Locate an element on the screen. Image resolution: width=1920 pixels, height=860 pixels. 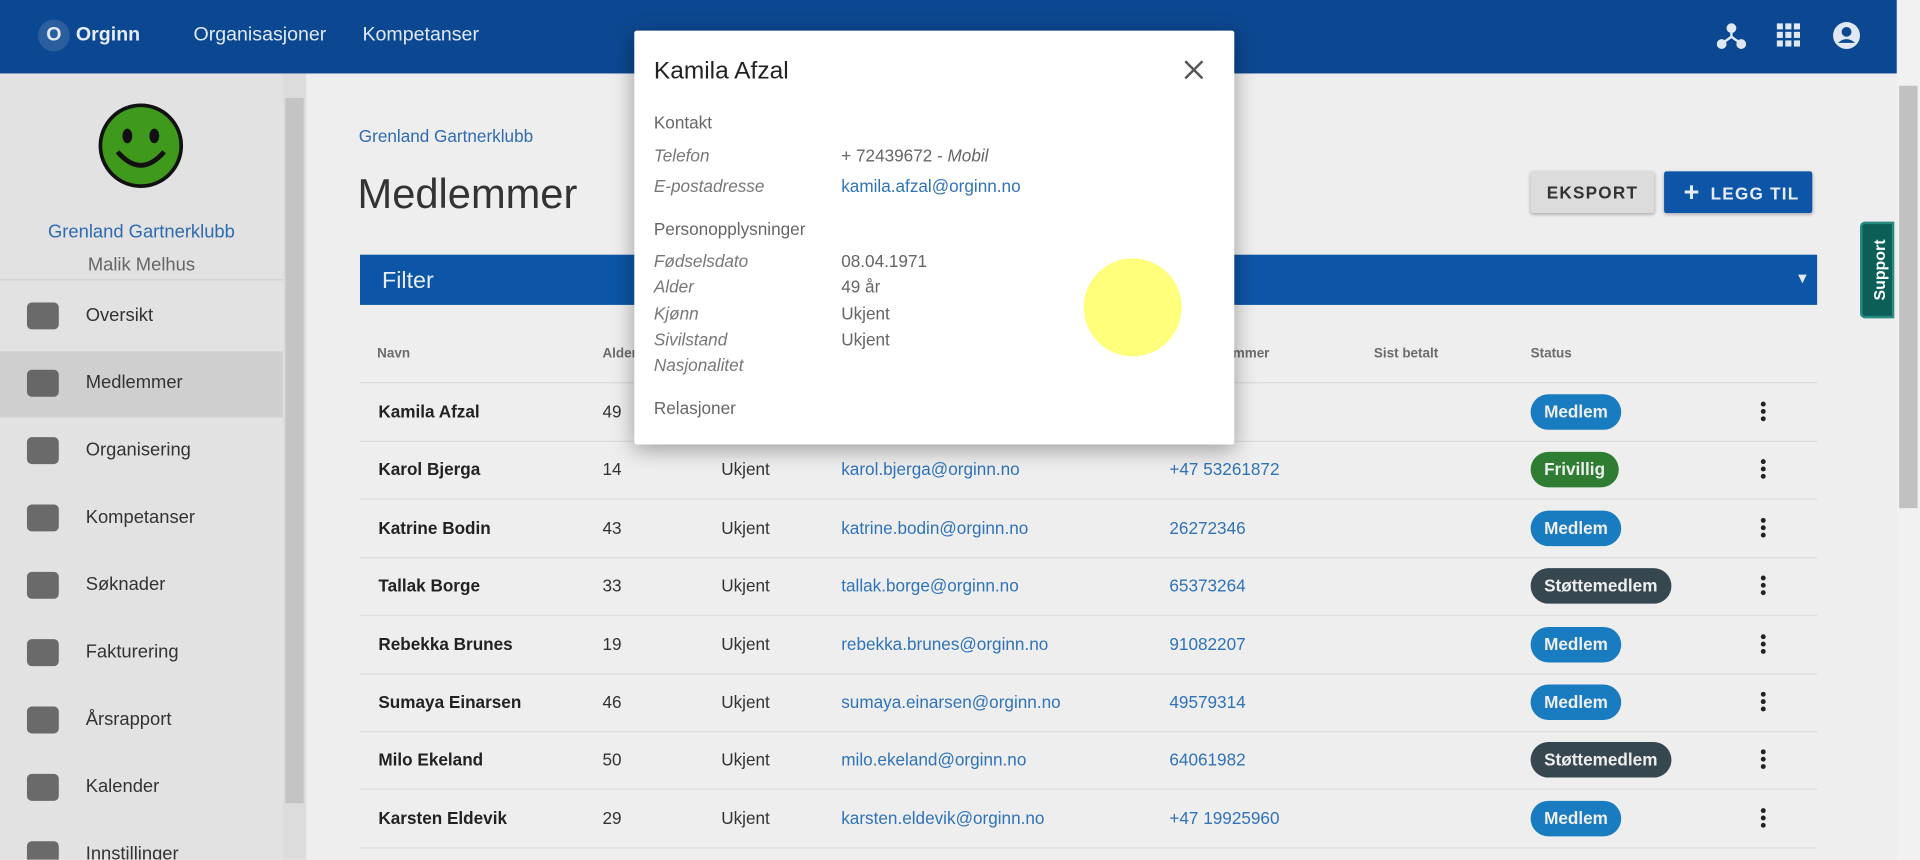
member-name: Karsten Eldevik is located at coordinates (443, 817).